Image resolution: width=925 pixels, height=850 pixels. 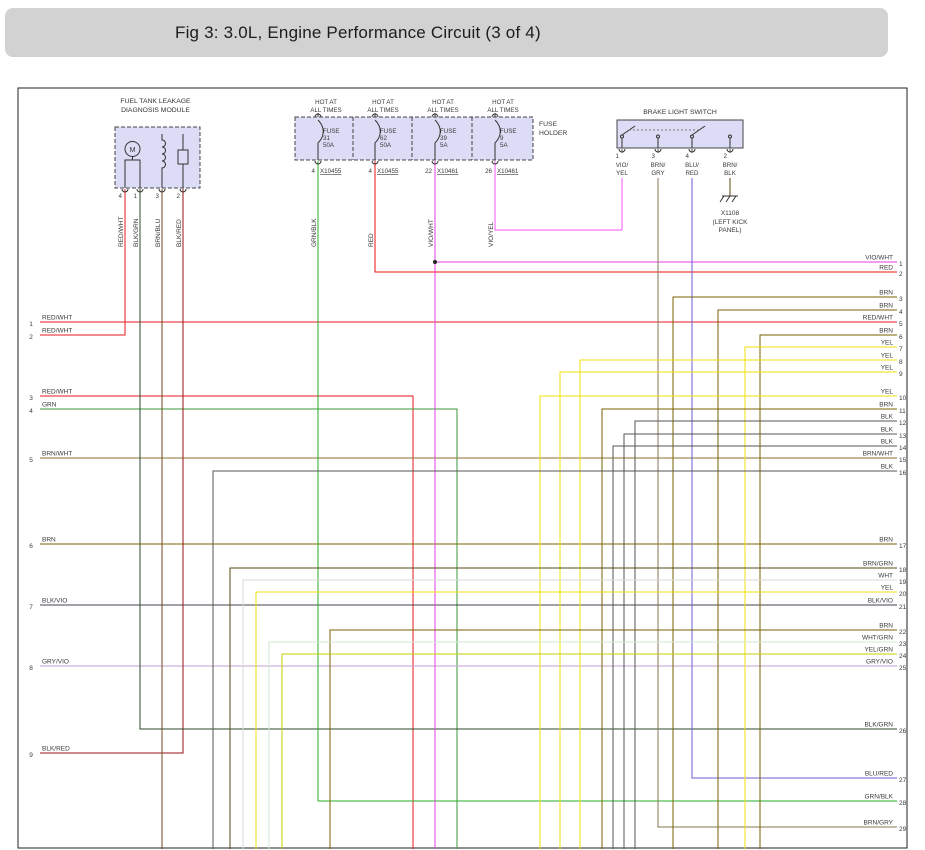 I want to click on right-terminal-number: 21, so click(x=903, y=607).